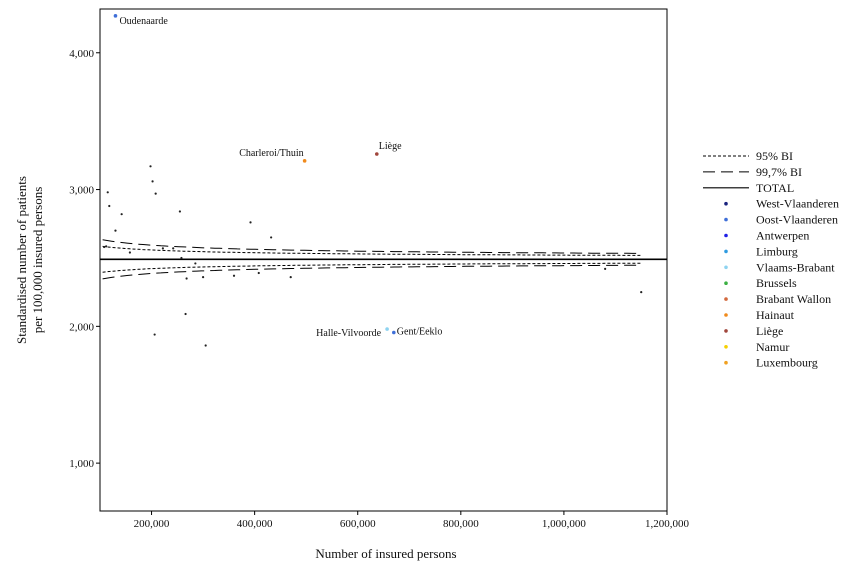  Describe the element at coordinates (793, 299) in the screenshot. I see `legend-label: Brabant Wallon` at that location.